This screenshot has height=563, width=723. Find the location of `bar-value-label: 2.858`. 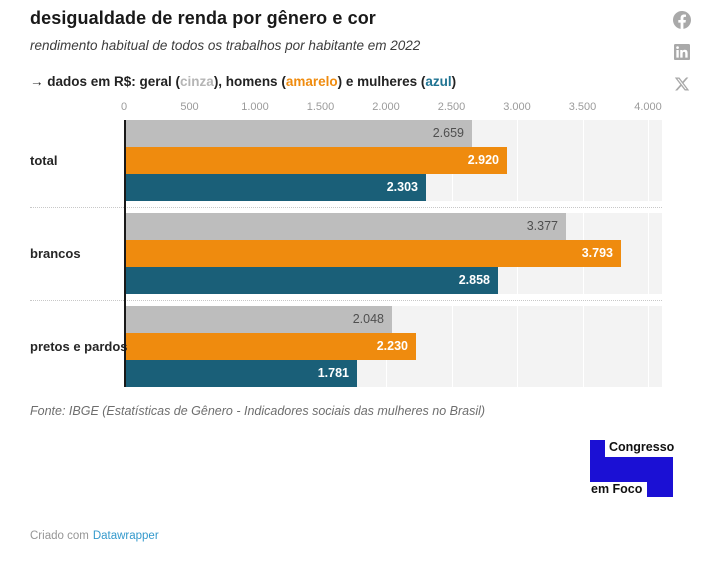

bar-value-label: 2.858 is located at coordinates (474, 280).